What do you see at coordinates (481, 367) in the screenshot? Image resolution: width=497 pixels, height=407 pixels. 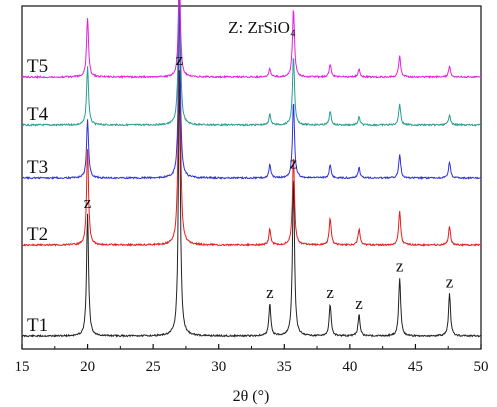 I see `x-tick-label: 50` at bounding box center [481, 367].